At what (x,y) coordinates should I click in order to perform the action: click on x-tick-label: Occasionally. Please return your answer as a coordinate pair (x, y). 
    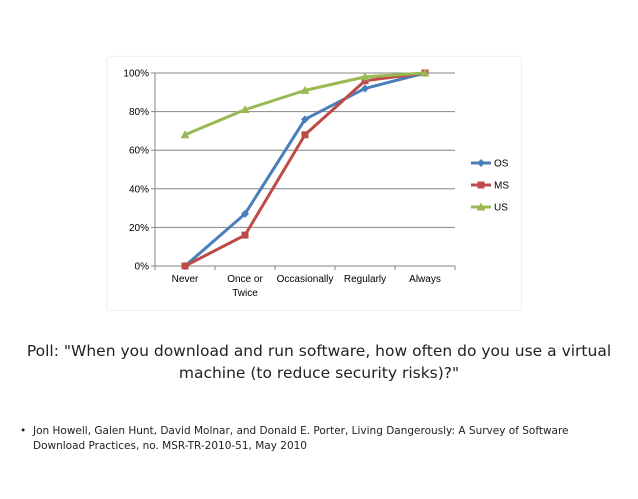
    Looking at the image, I should click on (305, 279).